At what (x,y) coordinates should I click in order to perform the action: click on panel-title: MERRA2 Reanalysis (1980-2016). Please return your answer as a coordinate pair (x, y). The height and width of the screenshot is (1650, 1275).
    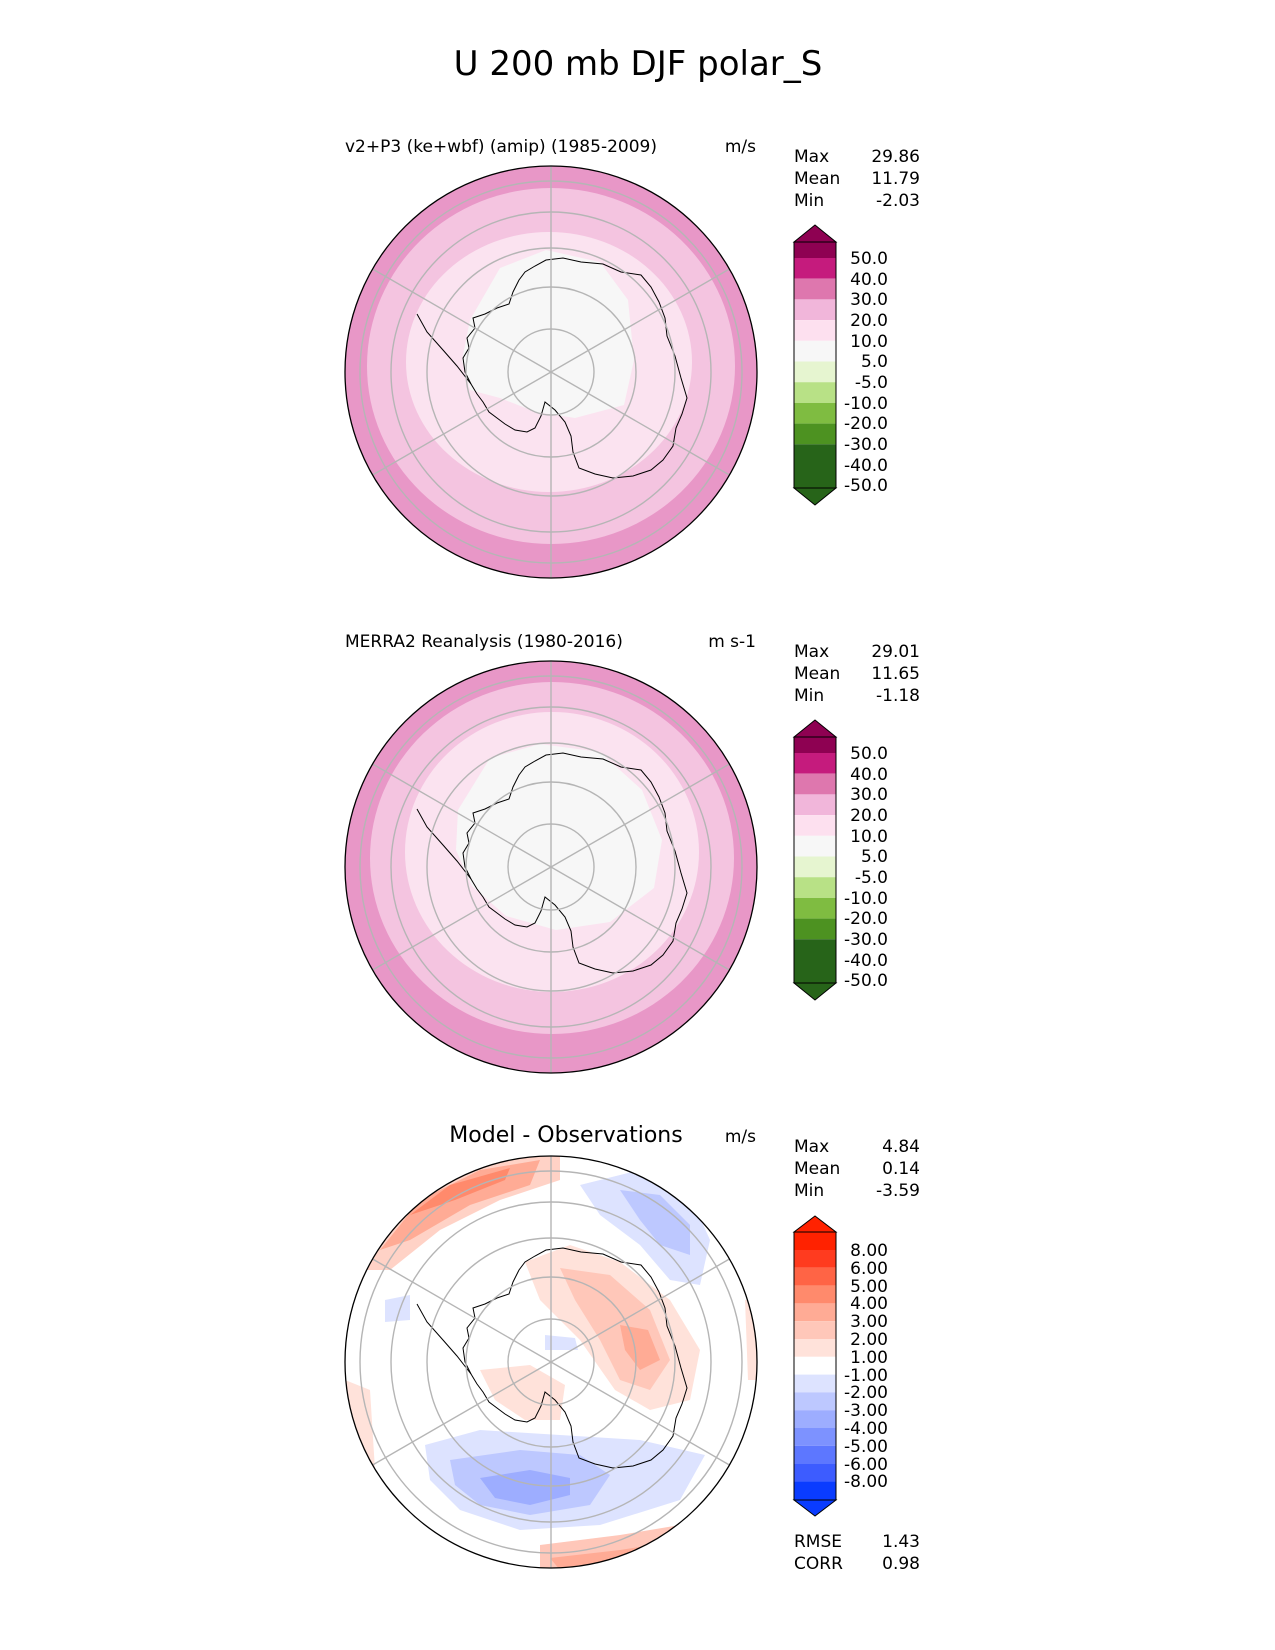
    Looking at the image, I should click on (484, 642).